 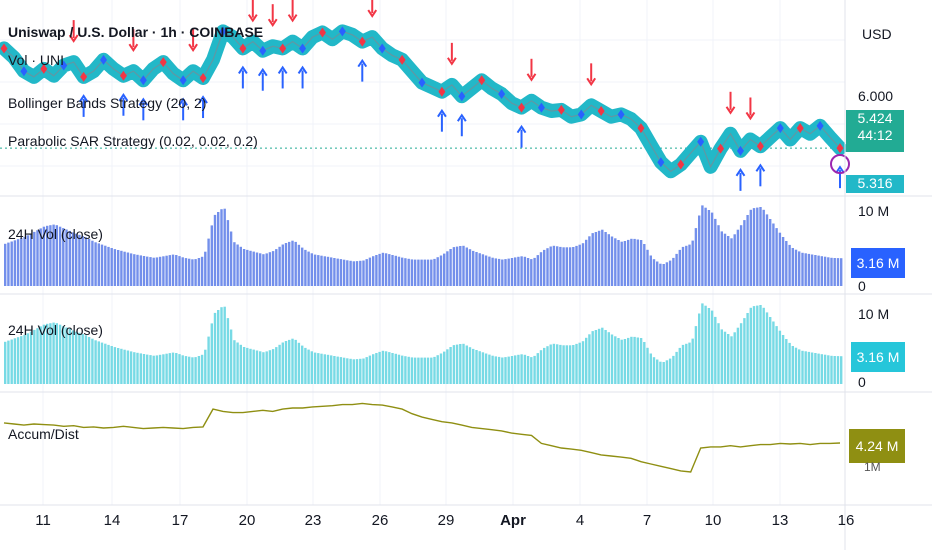 I want to click on legend-psar: Parabolic SAR Strategy (0.02, 0.02, 0.2), so click(x=133, y=141).